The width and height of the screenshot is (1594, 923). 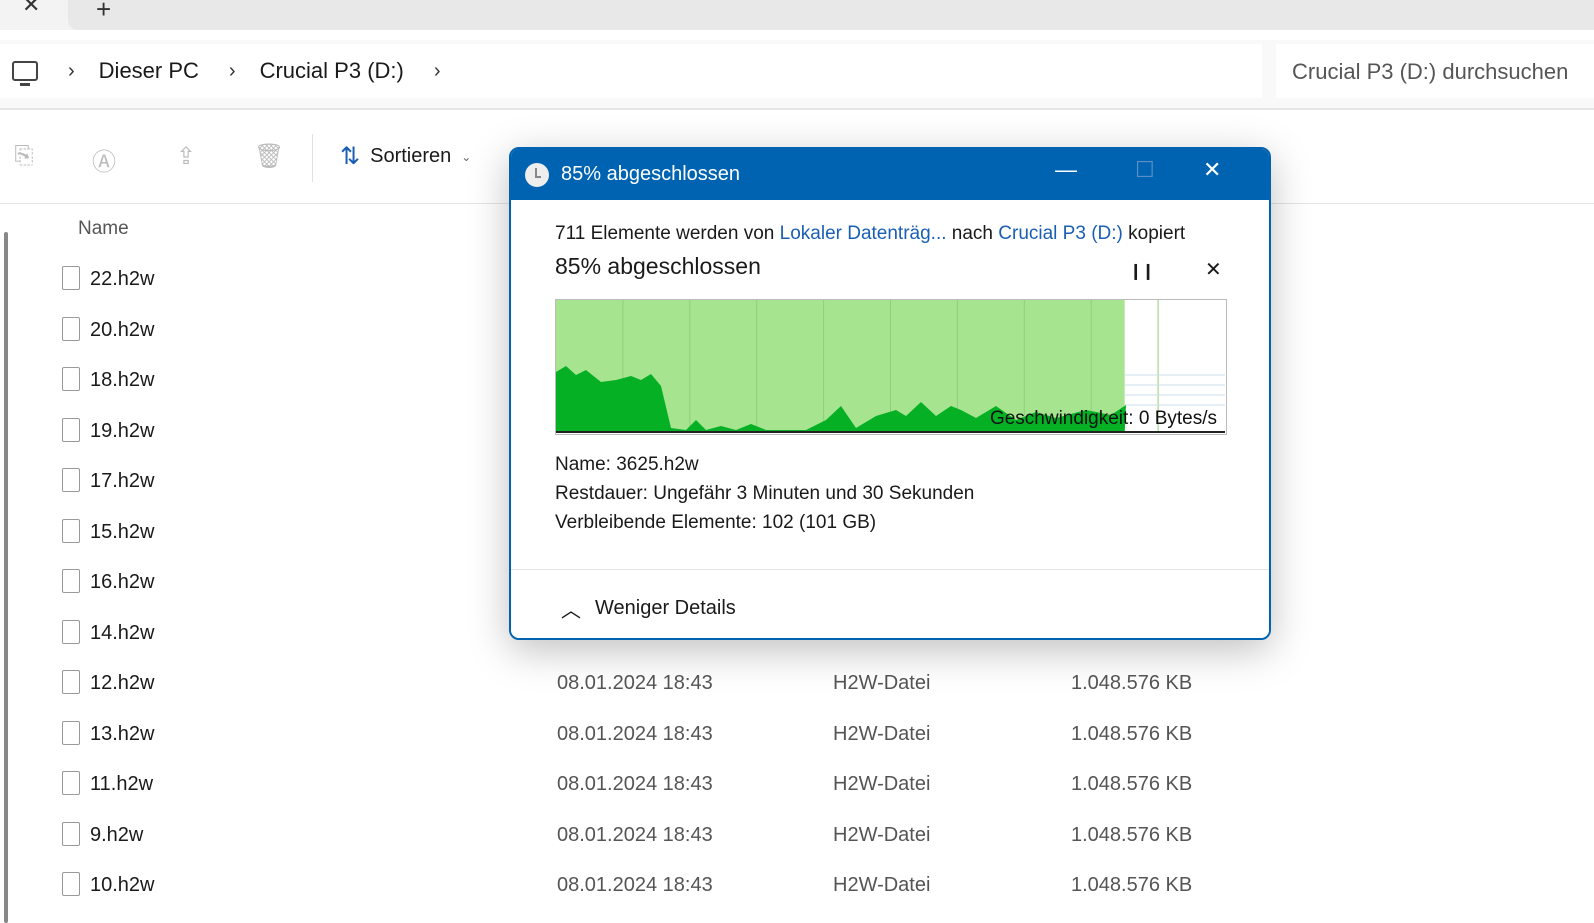 I want to click on file-name: 18.h2w, so click(x=122, y=380).